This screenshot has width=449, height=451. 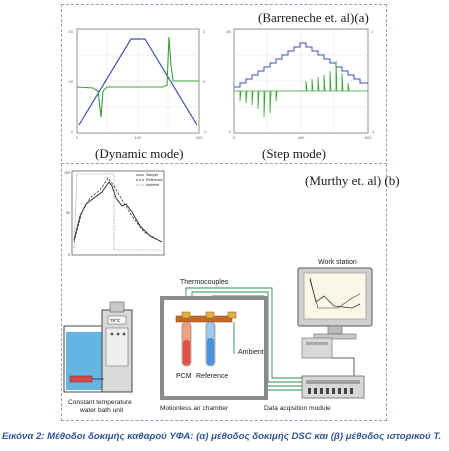 What do you see at coordinates (373, 131) in the screenshot?
I see `svg-text: -1` at bounding box center [373, 131].